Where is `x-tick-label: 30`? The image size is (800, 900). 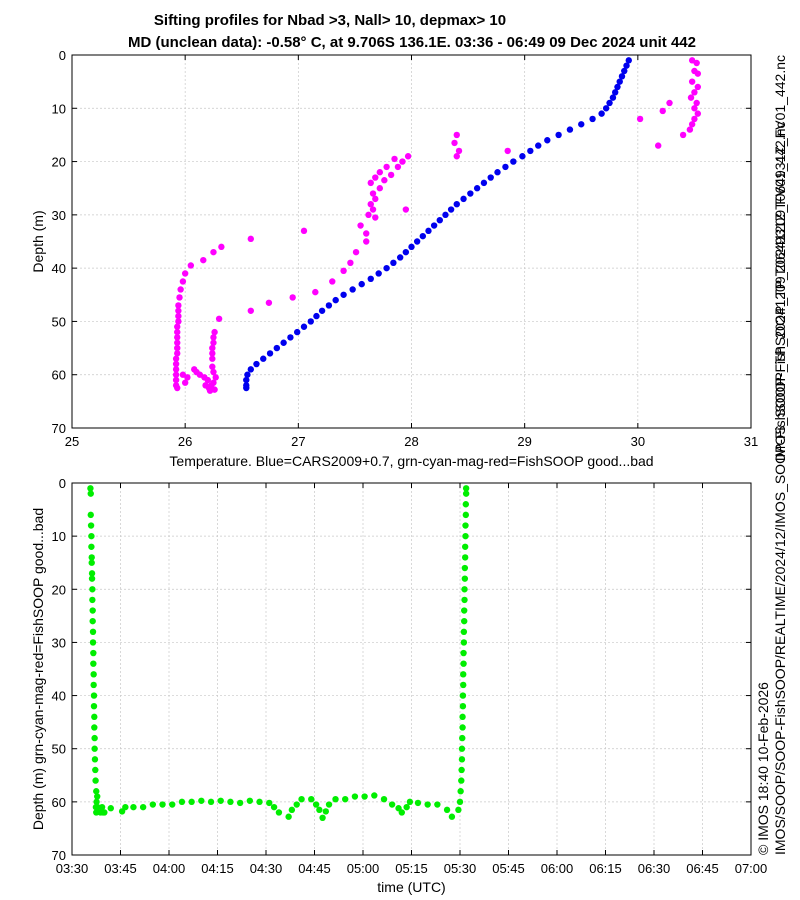
x-tick-label: 30 is located at coordinates (638, 441).